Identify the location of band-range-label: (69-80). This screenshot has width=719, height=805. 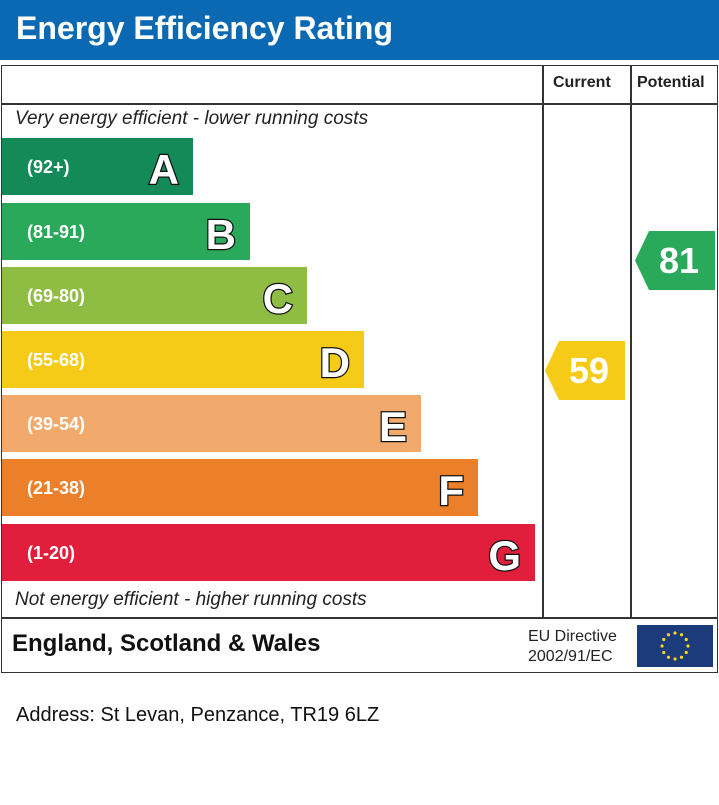
(56, 296).